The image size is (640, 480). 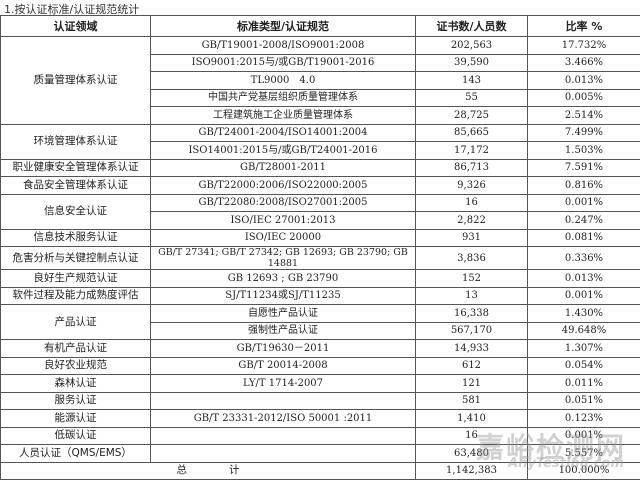 What do you see at coordinates (584, 116) in the screenshot?
I see `rate-cell: 2.514%` at bounding box center [584, 116].